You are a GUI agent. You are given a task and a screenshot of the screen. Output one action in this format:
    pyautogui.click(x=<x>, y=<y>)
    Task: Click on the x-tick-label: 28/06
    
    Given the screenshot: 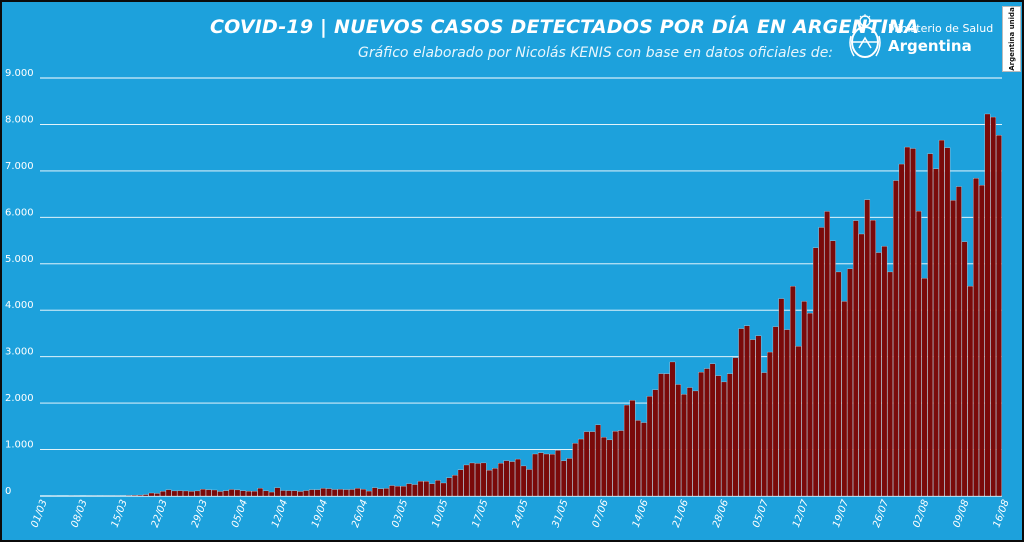 What is the action you would take?
    pyautogui.click(x=721, y=513)
    